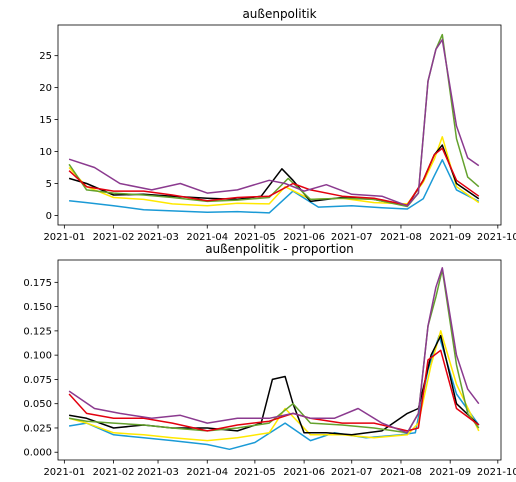 The image size is (516, 482). I want to click on y-tick-label: 0.100, so click(37, 356).